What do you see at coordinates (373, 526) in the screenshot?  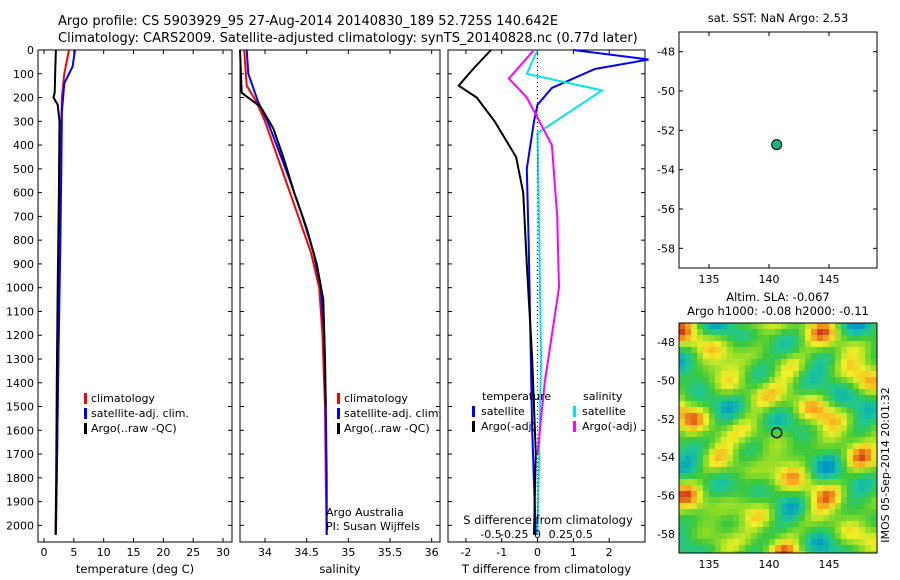 I see `annotation-text: PI: Susan Wijffels` at bounding box center [373, 526].